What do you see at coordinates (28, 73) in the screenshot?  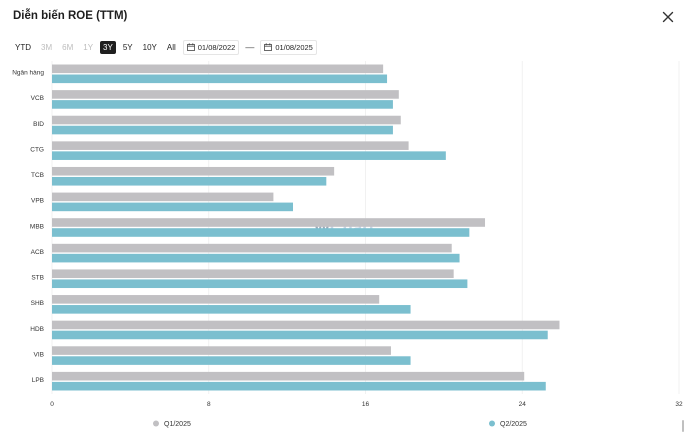 I see `y-category-label: Ngân hàng` at bounding box center [28, 73].